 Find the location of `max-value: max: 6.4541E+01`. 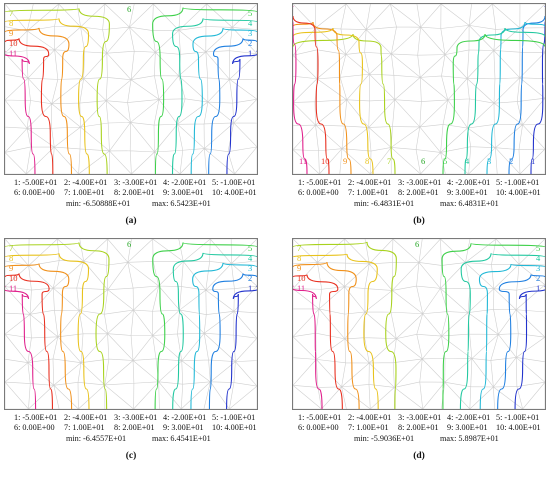

max-value: max: 6.4541E+01 is located at coordinates (181, 438).